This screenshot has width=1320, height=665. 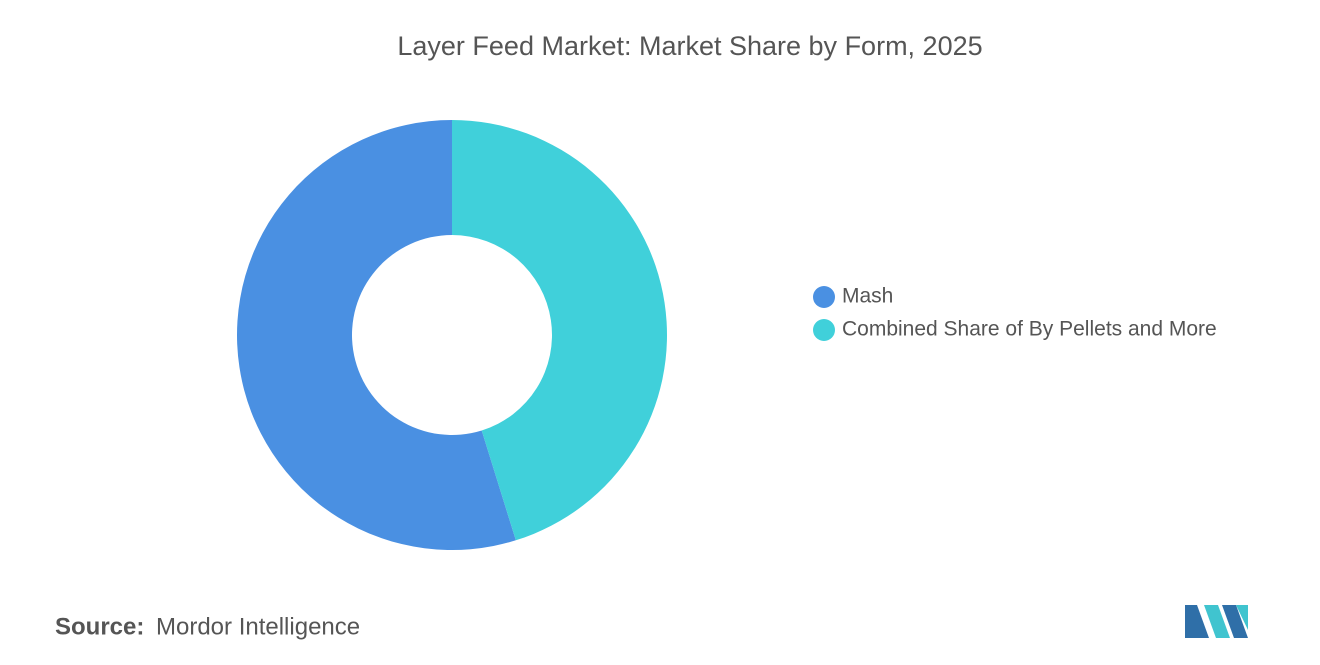 I want to click on legend-label: Combined Share of By Pellets and More, so click(x=1029, y=329).